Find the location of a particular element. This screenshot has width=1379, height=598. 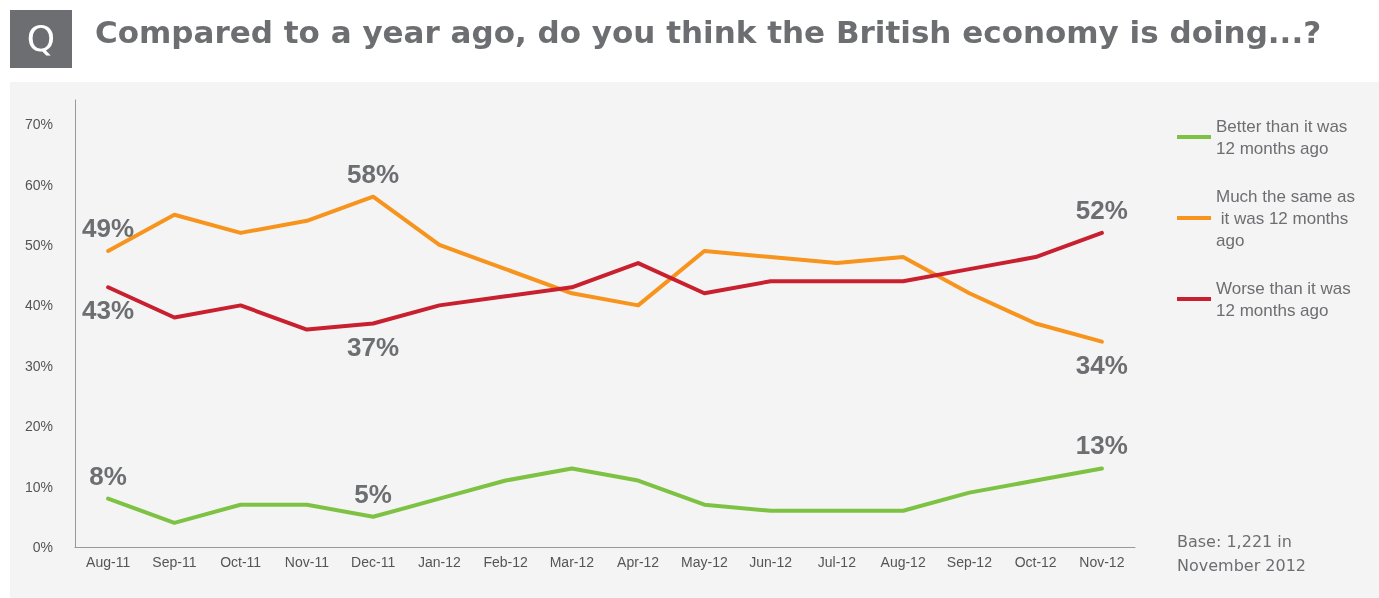

data-label: 49% is located at coordinates (108, 228).